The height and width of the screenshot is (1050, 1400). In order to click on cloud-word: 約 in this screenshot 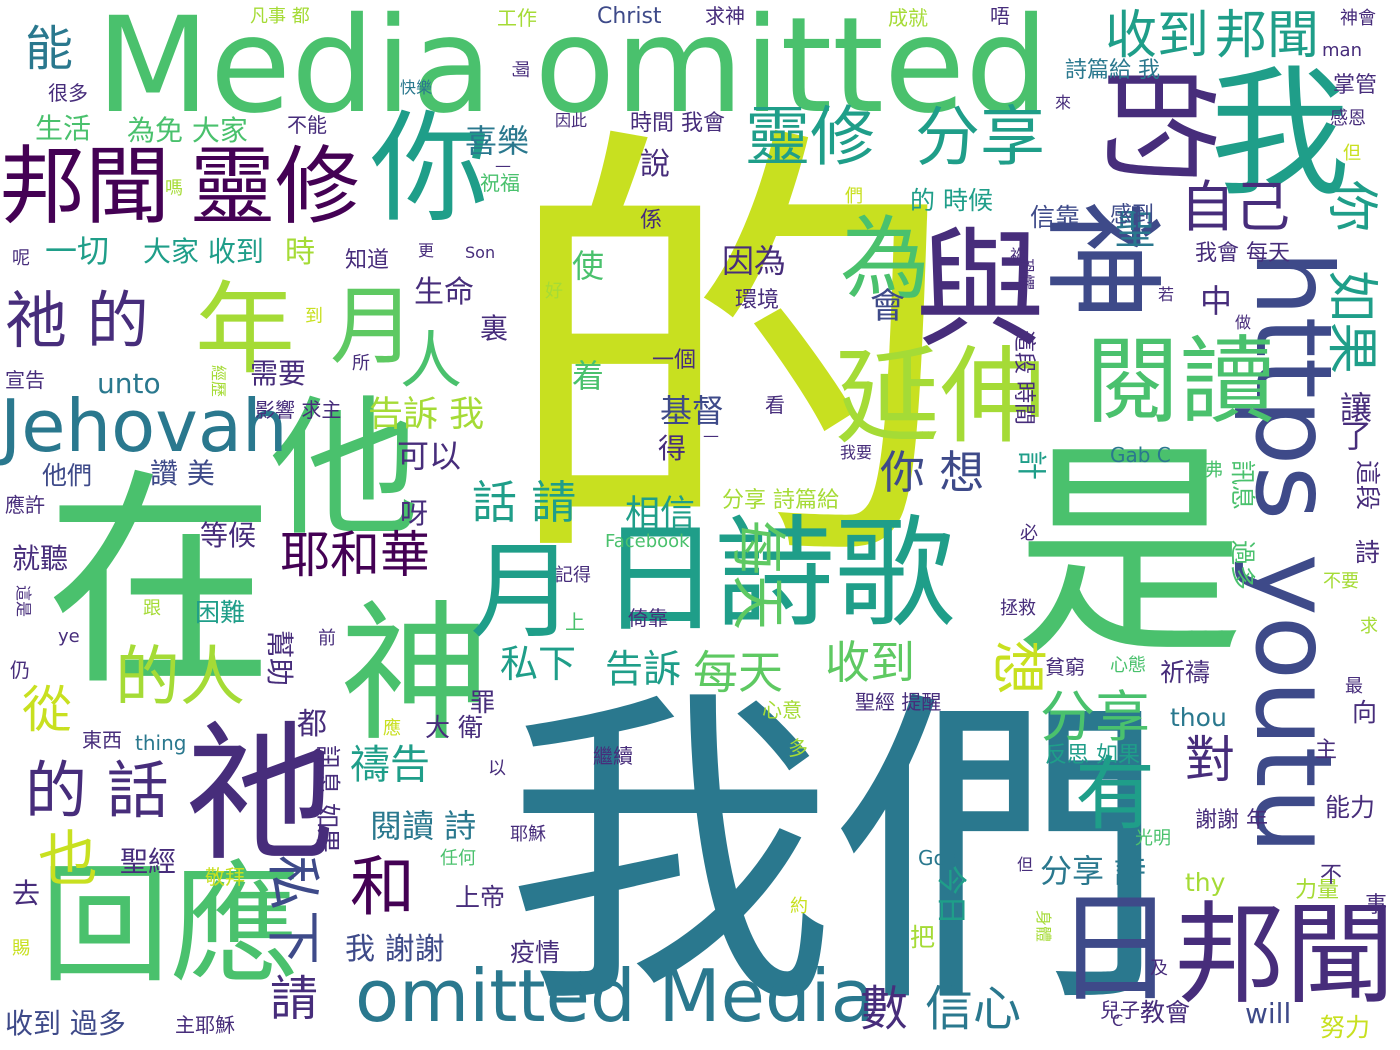, I will do `click(799, 906)`.